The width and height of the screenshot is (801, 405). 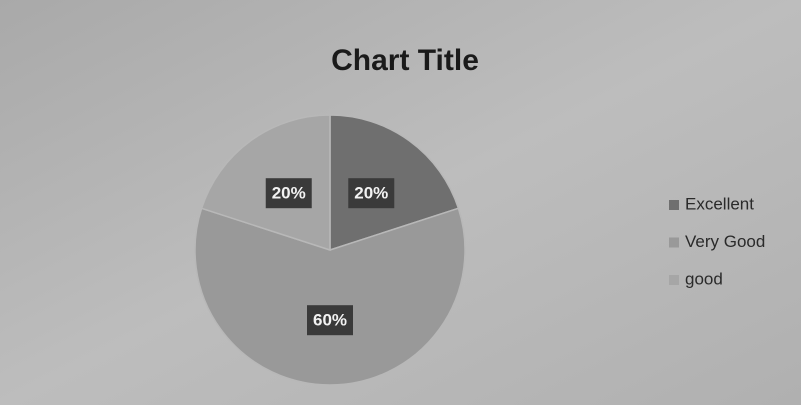 I want to click on legend-label: Very Good, so click(x=725, y=241).